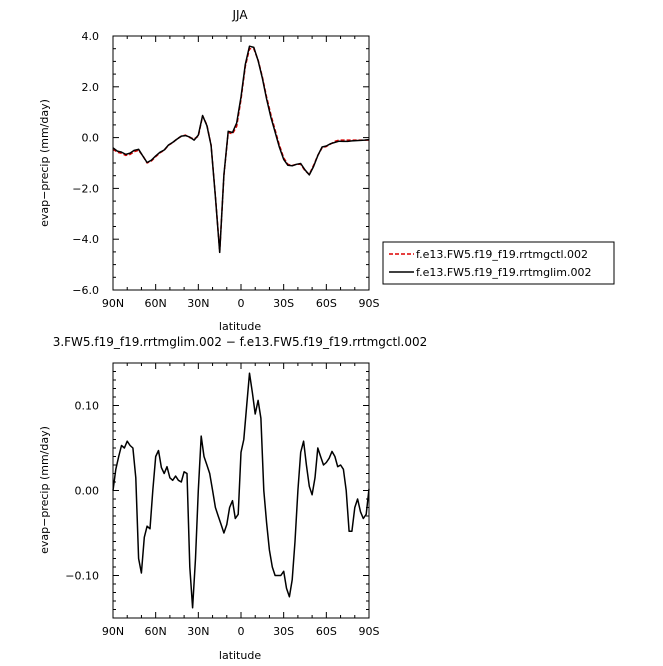 This screenshot has height=666, width=663. I want to click on top-plot-frame, so click(241, 163).